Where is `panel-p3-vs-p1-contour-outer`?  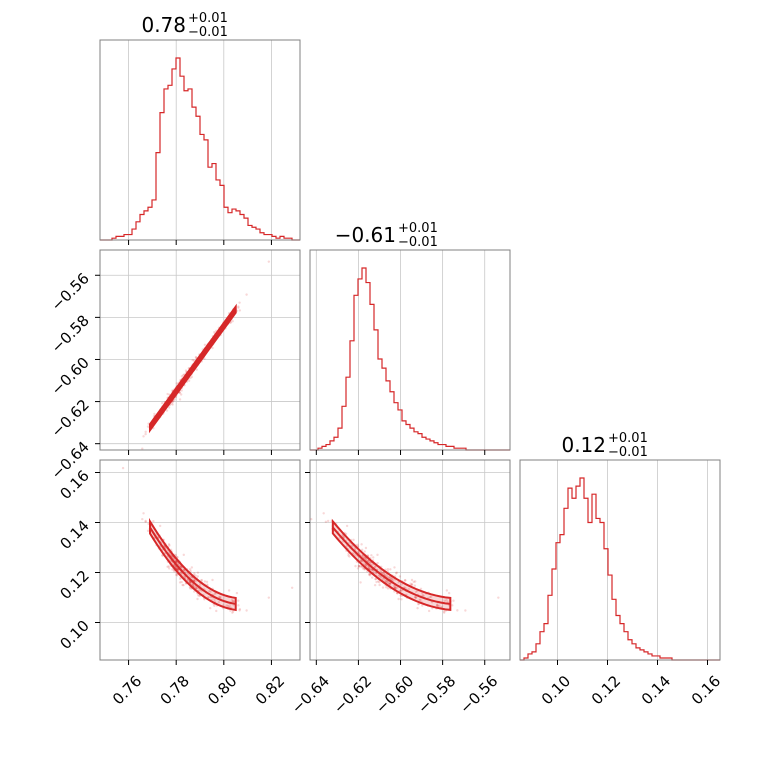 panel-p3-vs-p1-contour-outer is located at coordinates (193, 564).